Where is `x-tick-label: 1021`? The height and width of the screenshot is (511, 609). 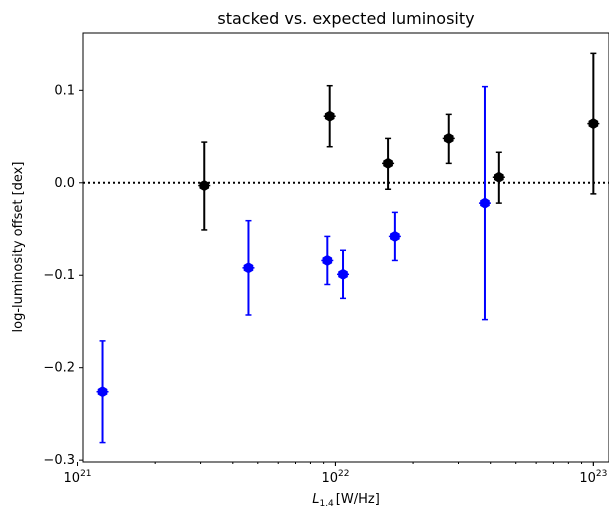
x-tick-label: 1021 is located at coordinates (78, 477).